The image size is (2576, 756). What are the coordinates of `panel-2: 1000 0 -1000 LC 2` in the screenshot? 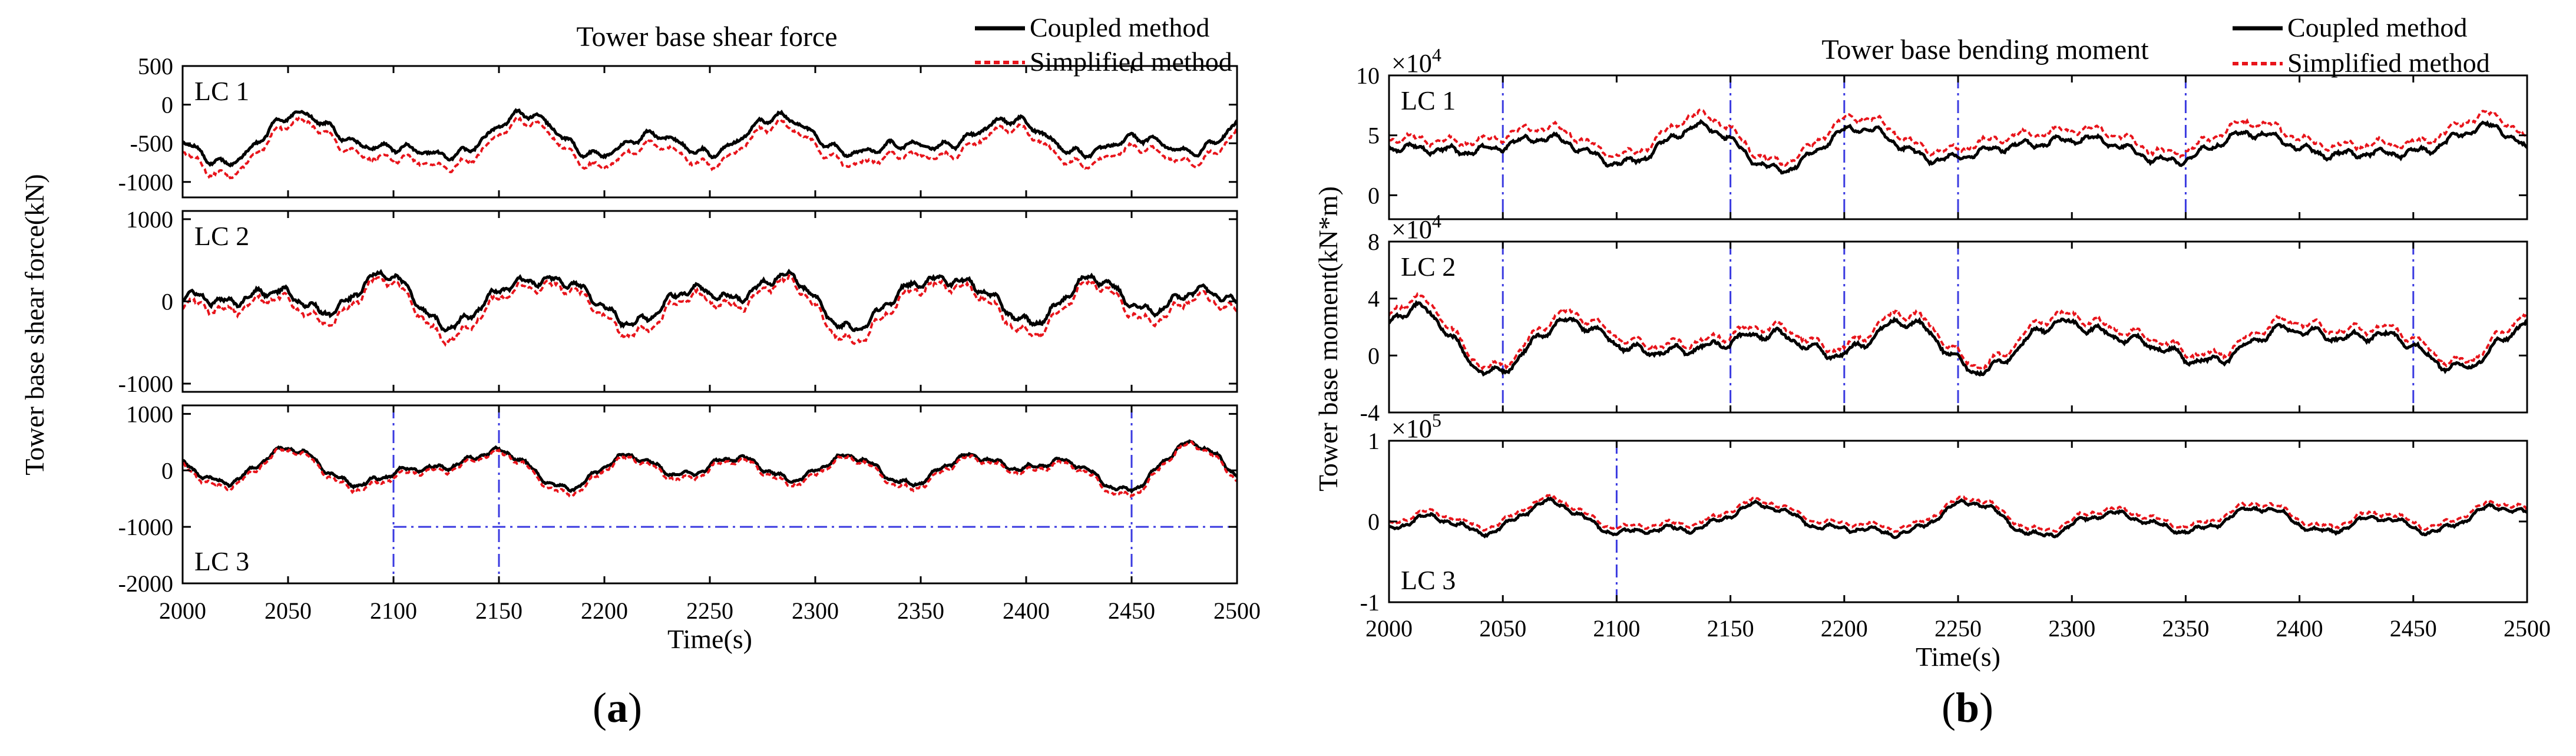 It's located at (678, 301).